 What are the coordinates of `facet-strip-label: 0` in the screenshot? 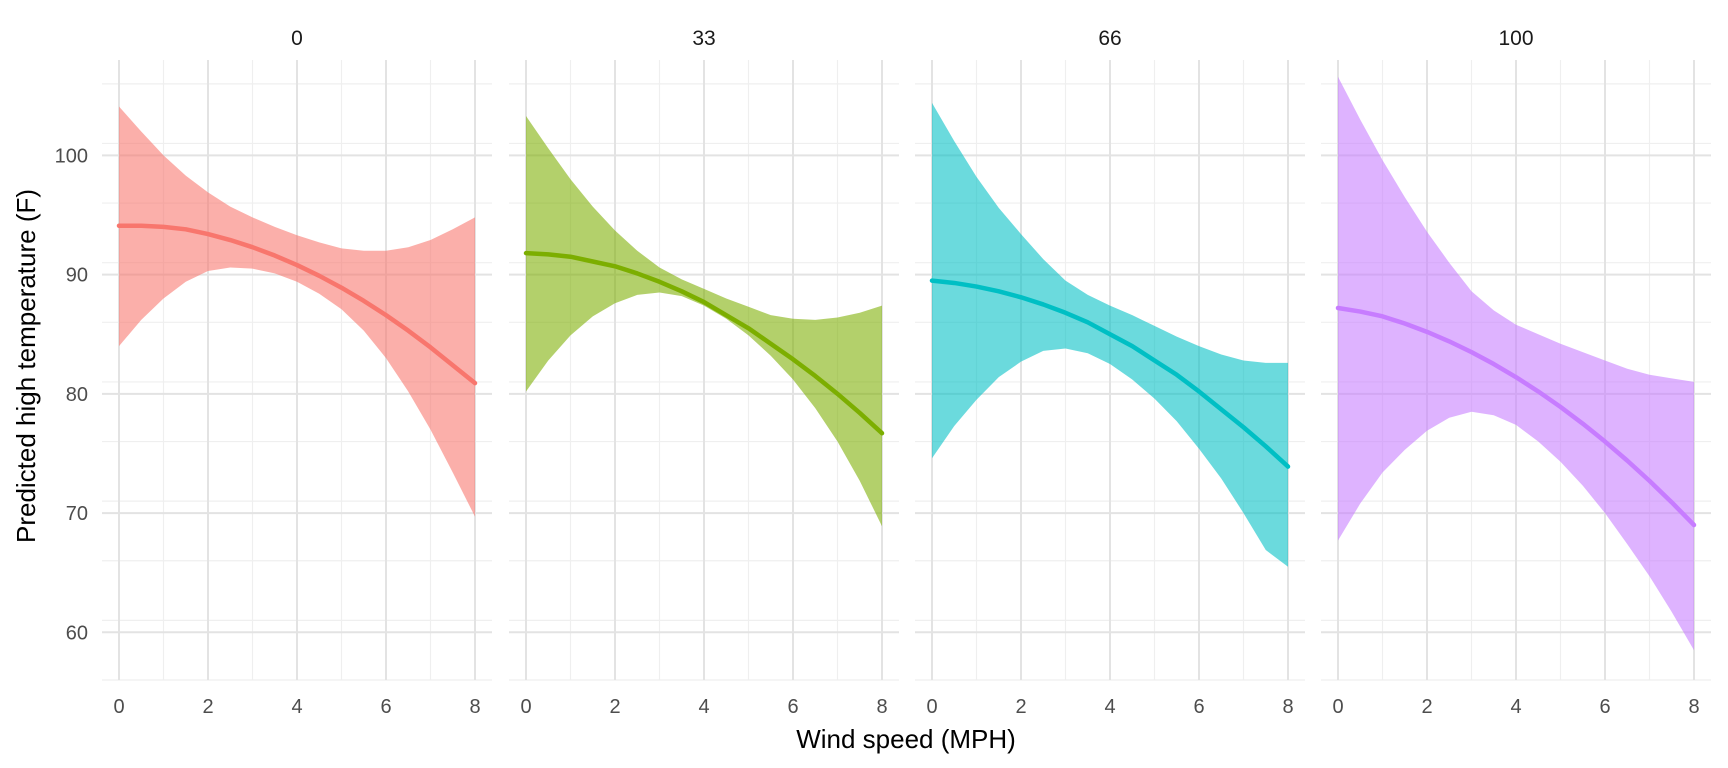 It's located at (297, 38).